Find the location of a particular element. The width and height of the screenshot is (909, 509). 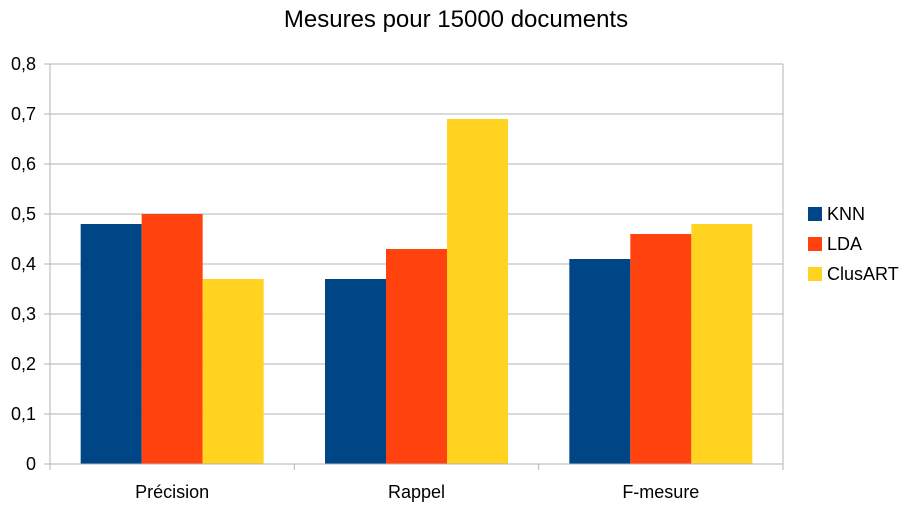

legend: KNN LDA ClusART is located at coordinates (853, 244).